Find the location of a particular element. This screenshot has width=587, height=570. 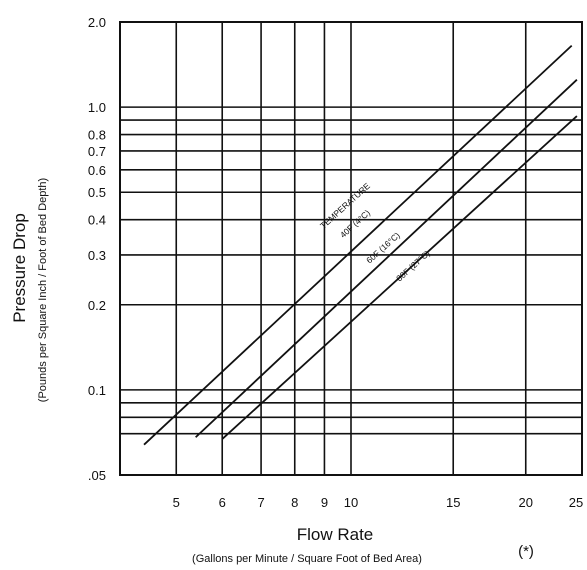

y-axis-title: Pressure Drop is located at coordinates (19, 268).